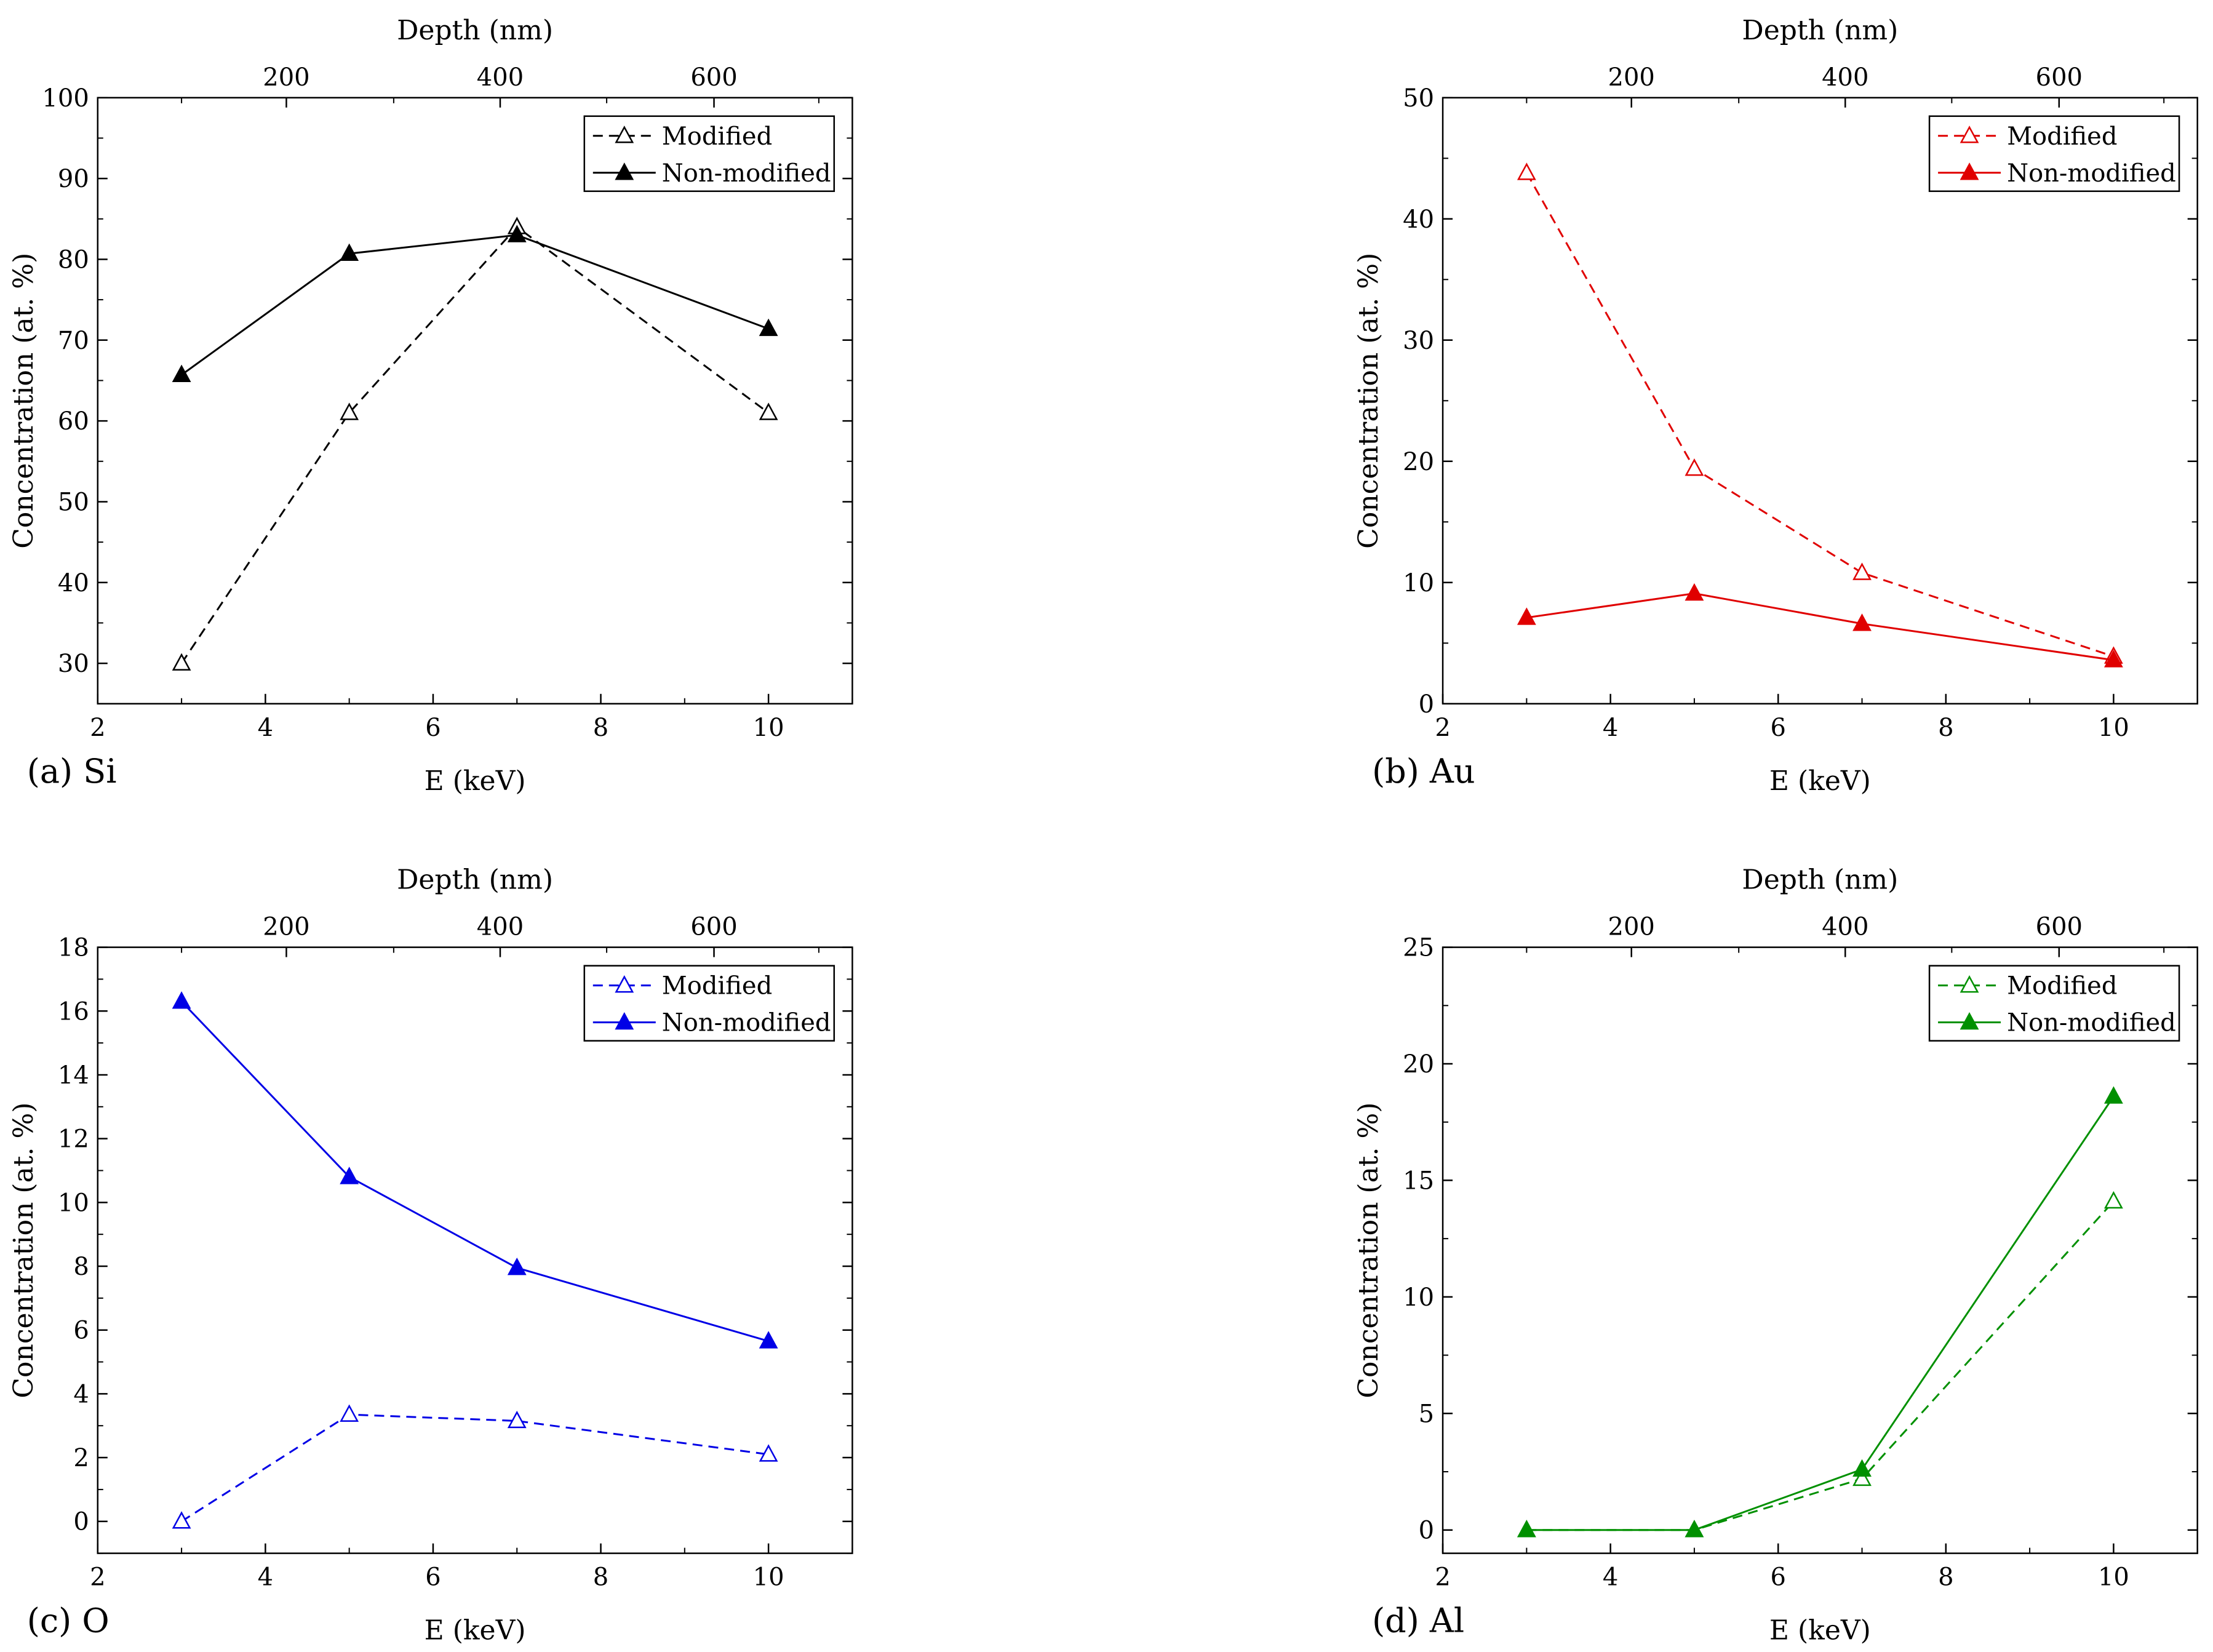 This screenshot has height=1652, width=2213. Describe the element at coordinates (81, 1522) in the screenshot. I see `y-tick-label: 0` at that location.